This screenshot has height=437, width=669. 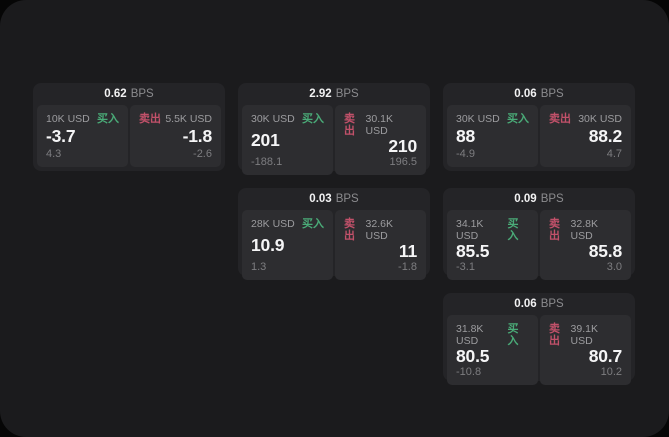 I want to click on sell-amount: 30.1K USD, so click(x=379, y=125).